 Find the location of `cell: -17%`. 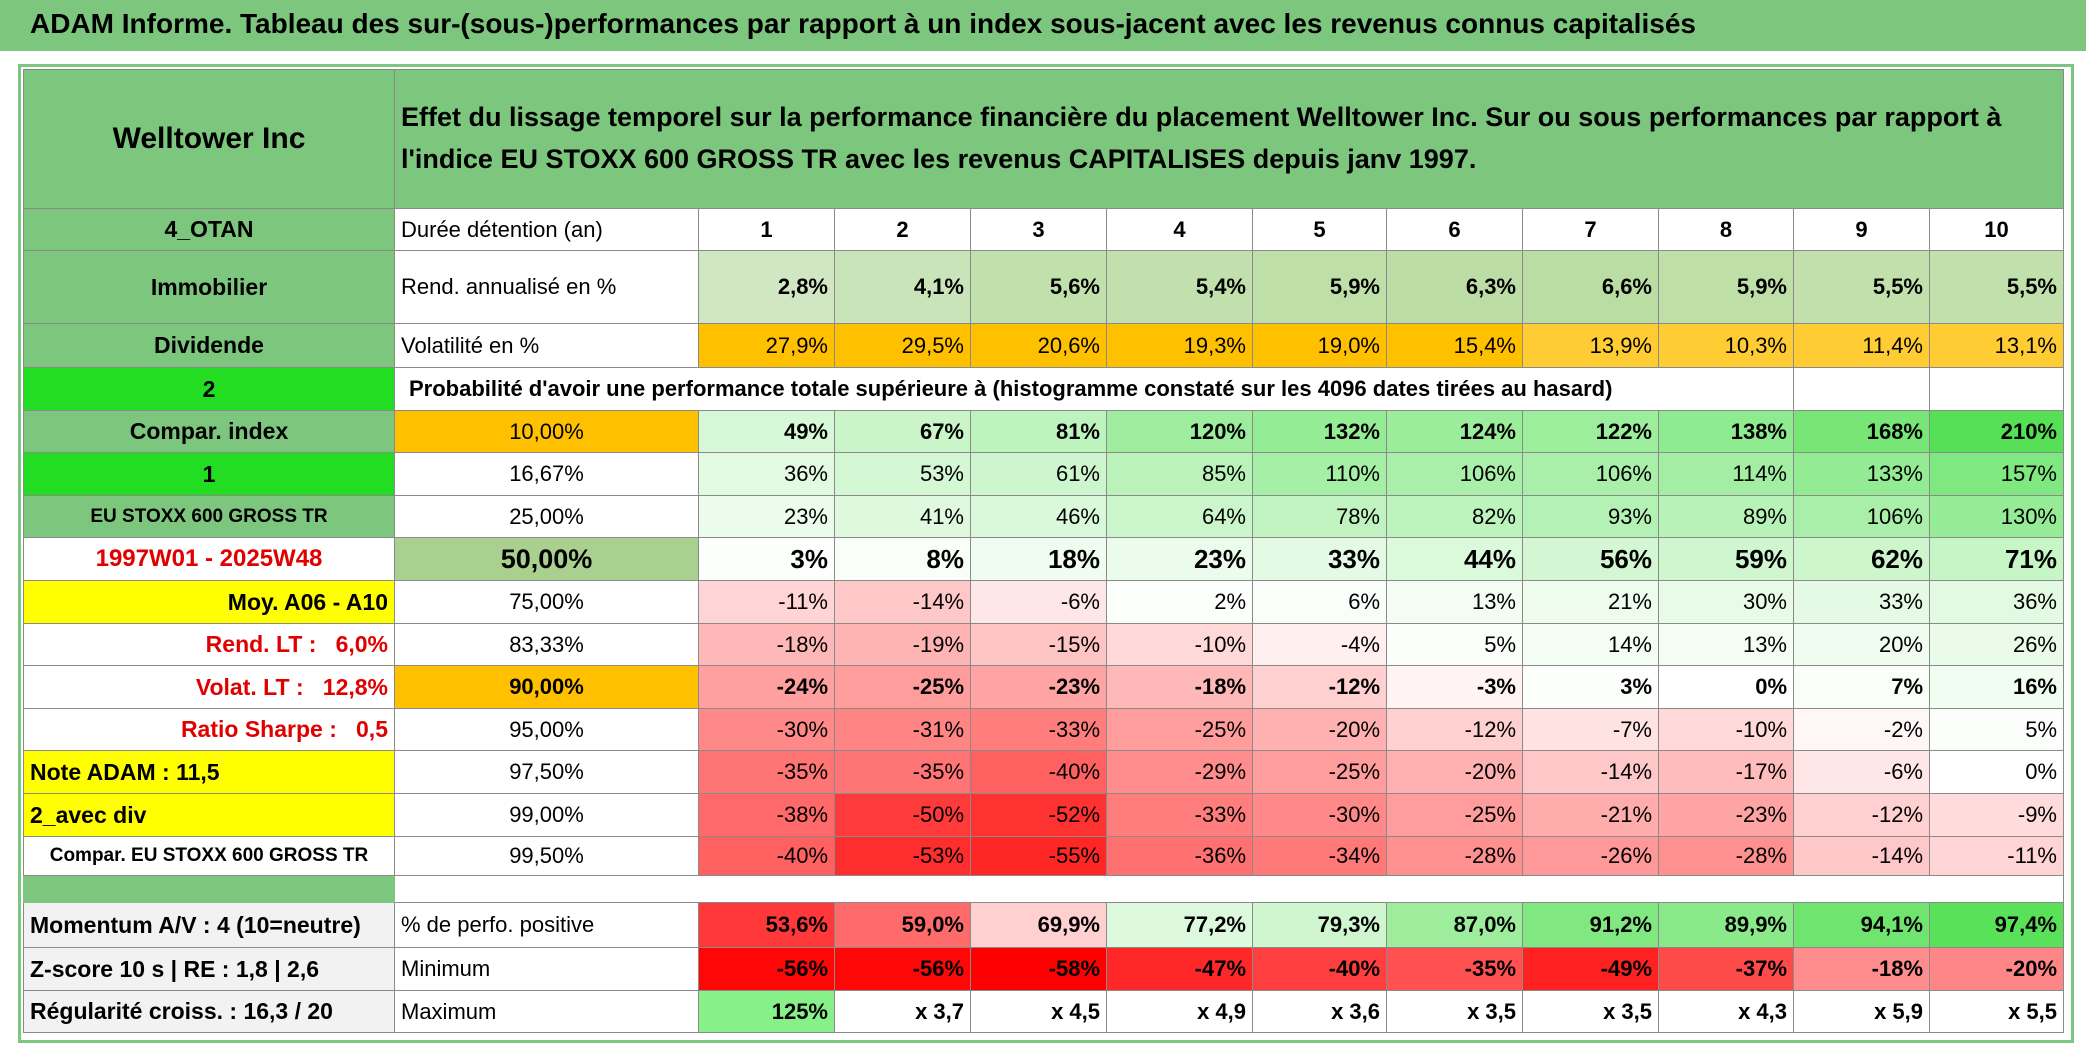

cell: -17% is located at coordinates (1726, 772).